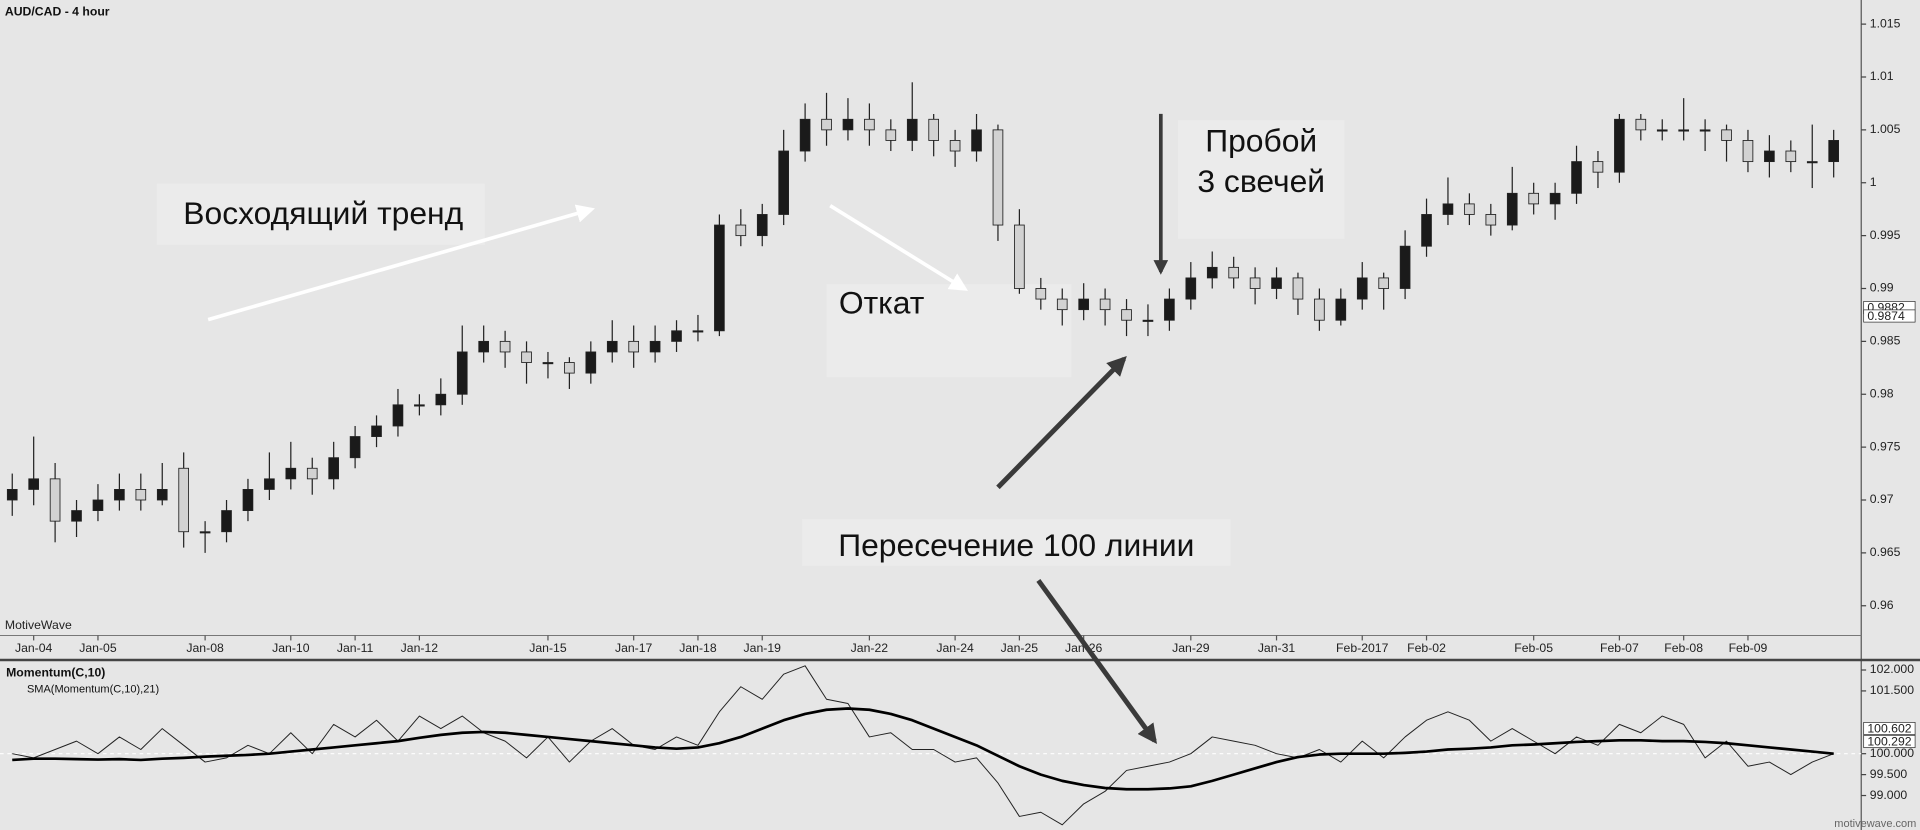 The image size is (1920, 830). I want to click on x-tick-label: Feb-02, so click(1426, 648).